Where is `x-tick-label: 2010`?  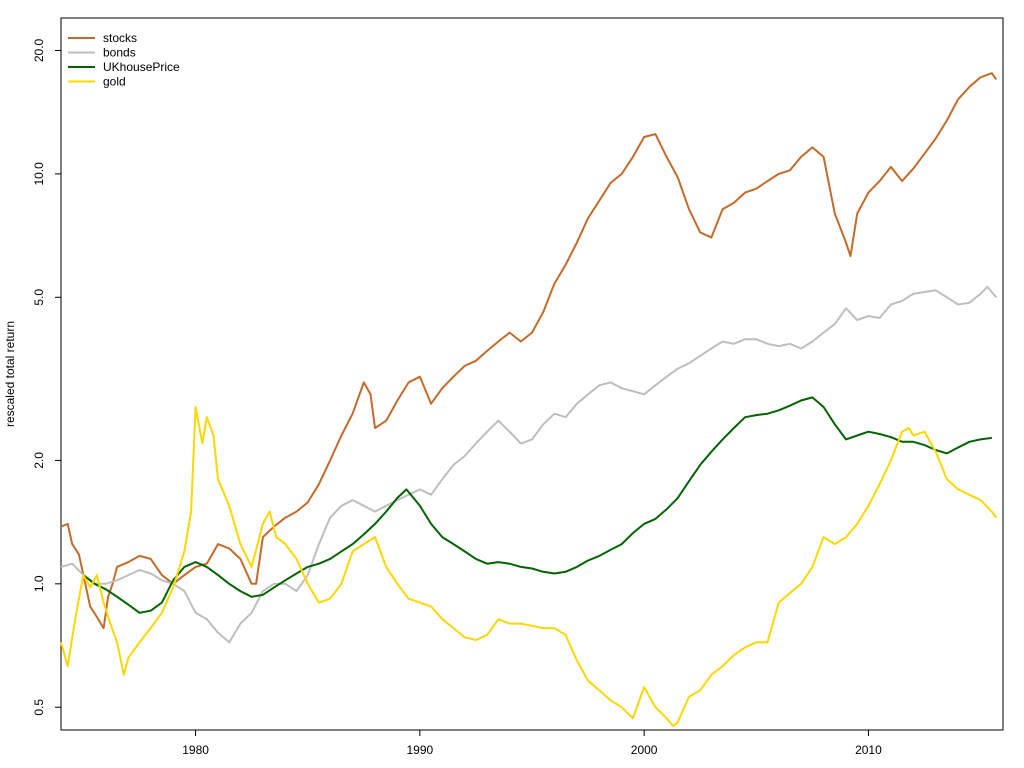 x-tick-label: 2010 is located at coordinates (868, 750).